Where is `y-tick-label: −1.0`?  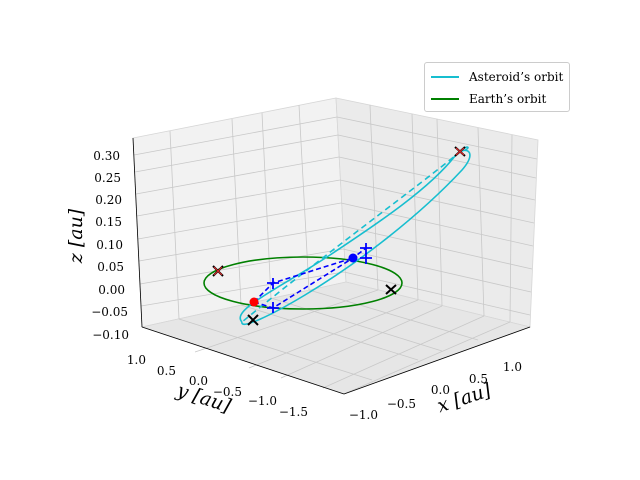 y-tick-label: −1.0 is located at coordinates (262, 401).